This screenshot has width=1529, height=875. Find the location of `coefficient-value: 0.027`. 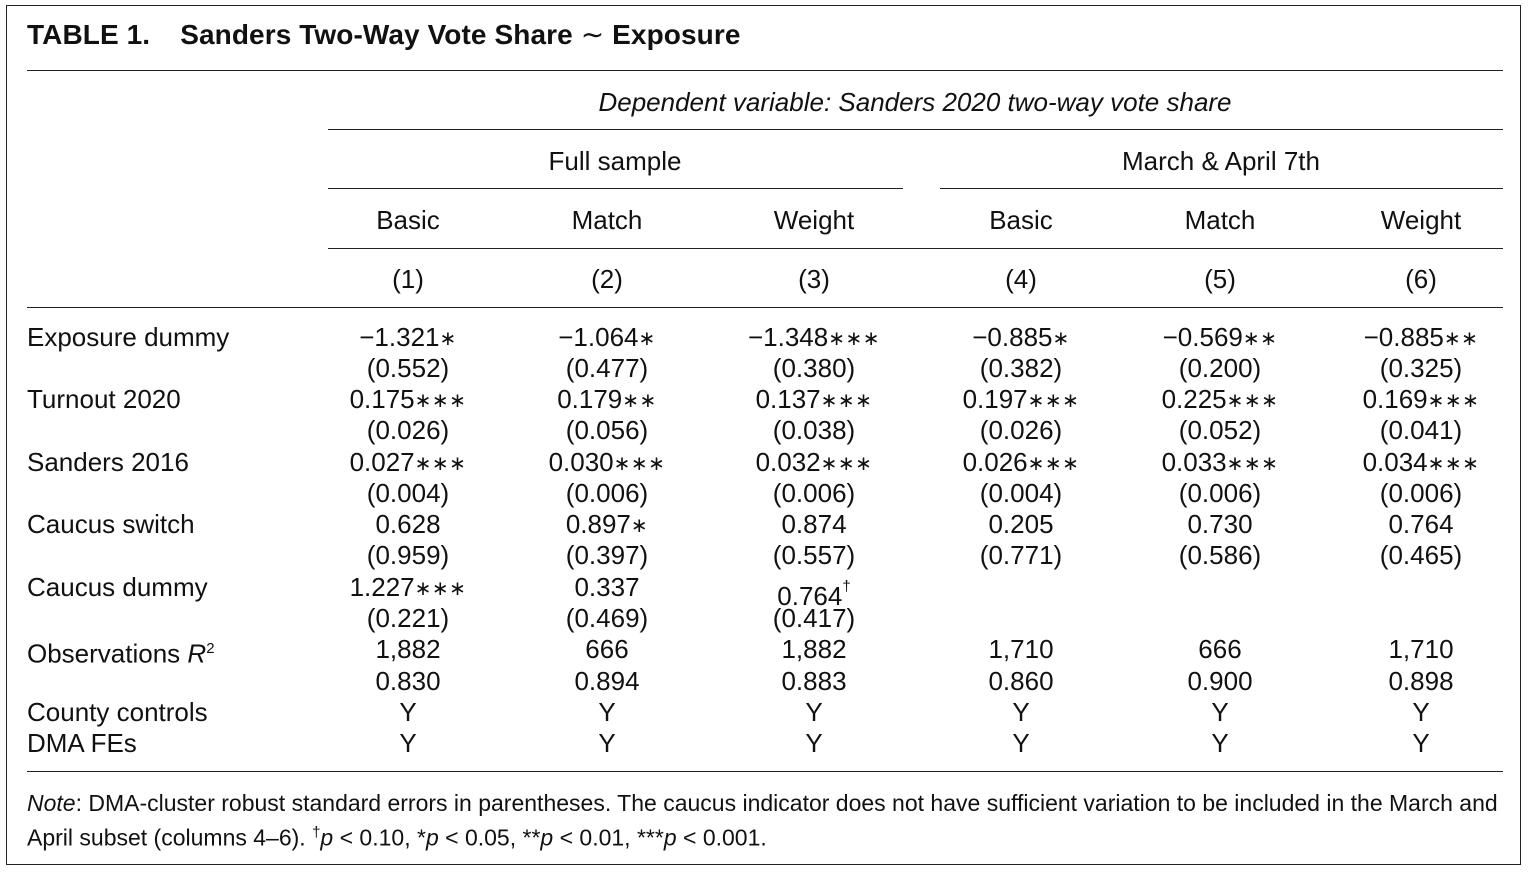

coefficient-value: 0.027 is located at coordinates (382, 462).